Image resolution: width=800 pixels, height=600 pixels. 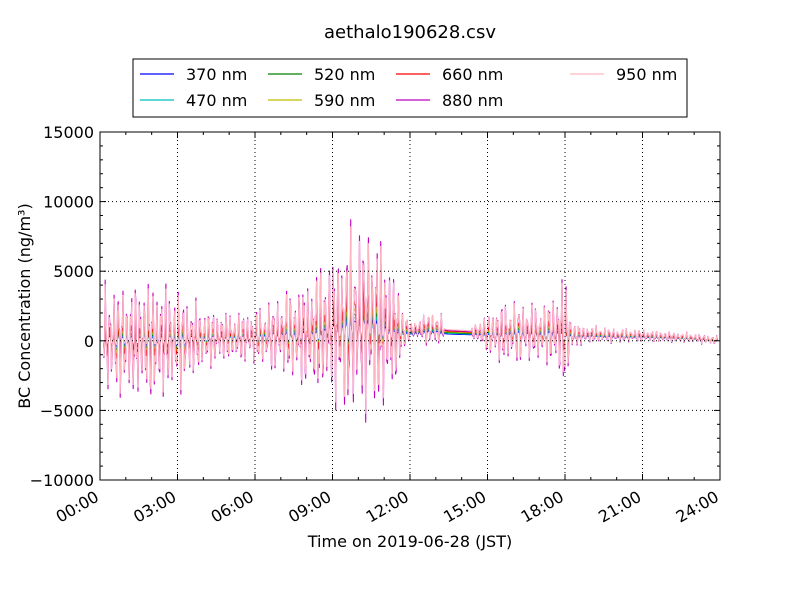 What do you see at coordinates (309, 507) in the screenshot?
I see `x-tick-label: 09:00` at bounding box center [309, 507].